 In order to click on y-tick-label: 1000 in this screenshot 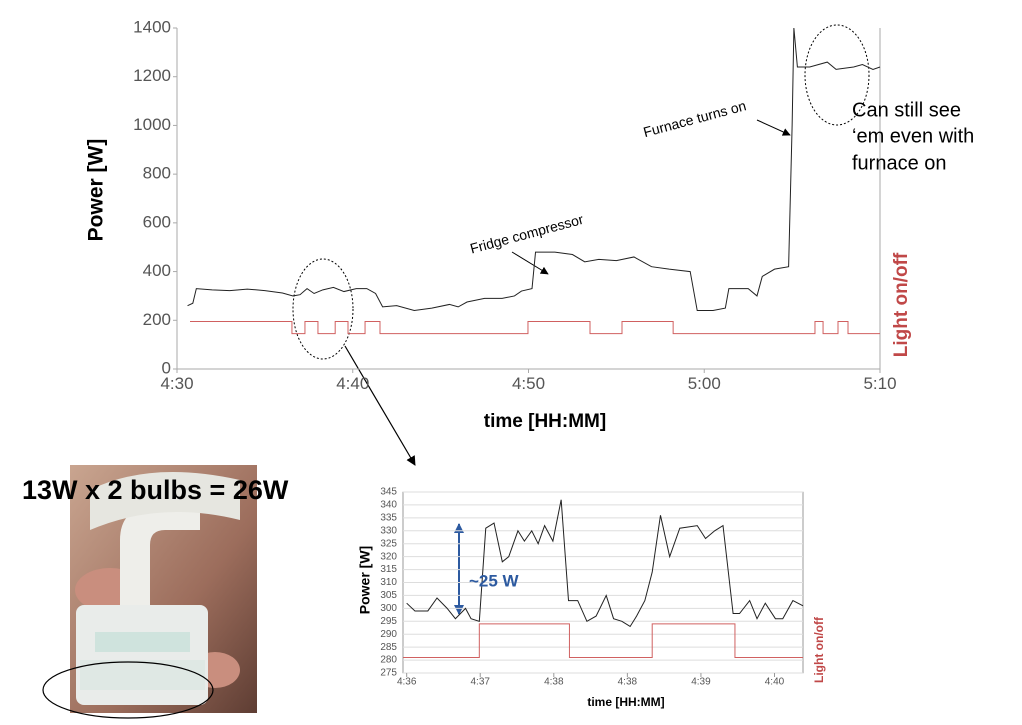, I will do `click(152, 124)`.